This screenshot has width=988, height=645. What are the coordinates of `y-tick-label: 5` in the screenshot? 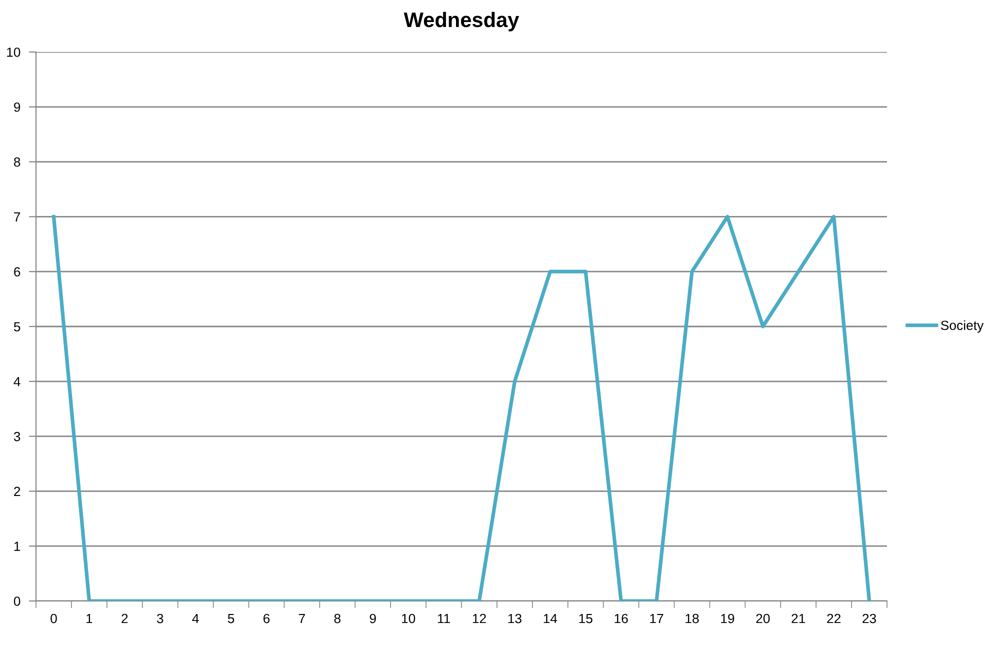 It's located at (17, 327).